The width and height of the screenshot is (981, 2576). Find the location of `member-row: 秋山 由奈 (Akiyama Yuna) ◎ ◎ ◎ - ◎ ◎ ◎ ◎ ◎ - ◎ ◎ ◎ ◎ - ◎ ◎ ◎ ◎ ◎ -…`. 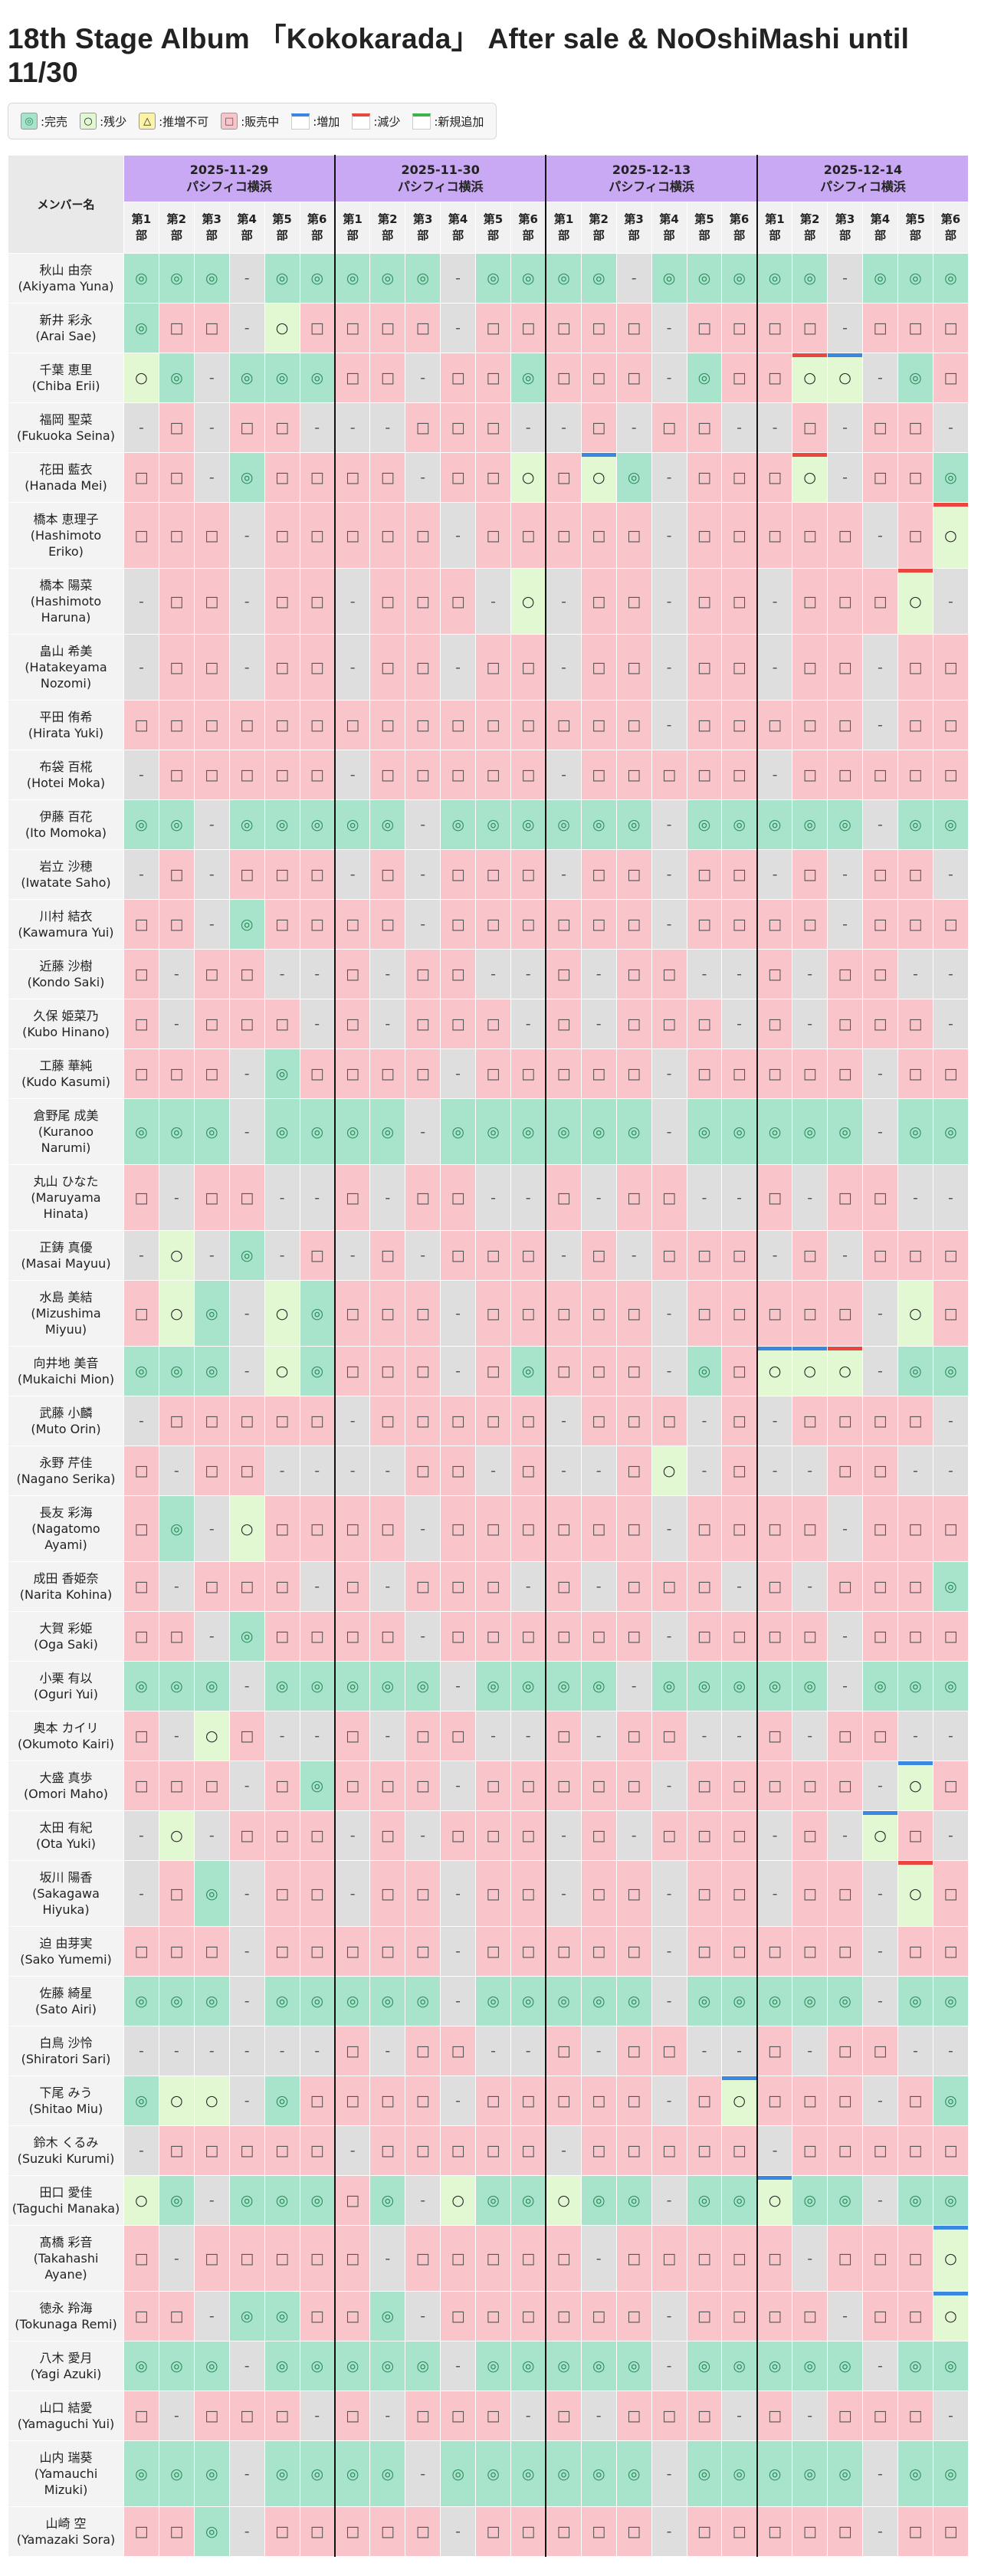

member-row: 秋山 由奈 (Akiyama Yuna) ◎ ◎ ◎ - ◎ ◎ ◎ ◎ ◎ - ◎ ◎ ◎ ◎ - ◎ ◎ ◎ ◎ ◎ -… is located at coordinates (489, 278).